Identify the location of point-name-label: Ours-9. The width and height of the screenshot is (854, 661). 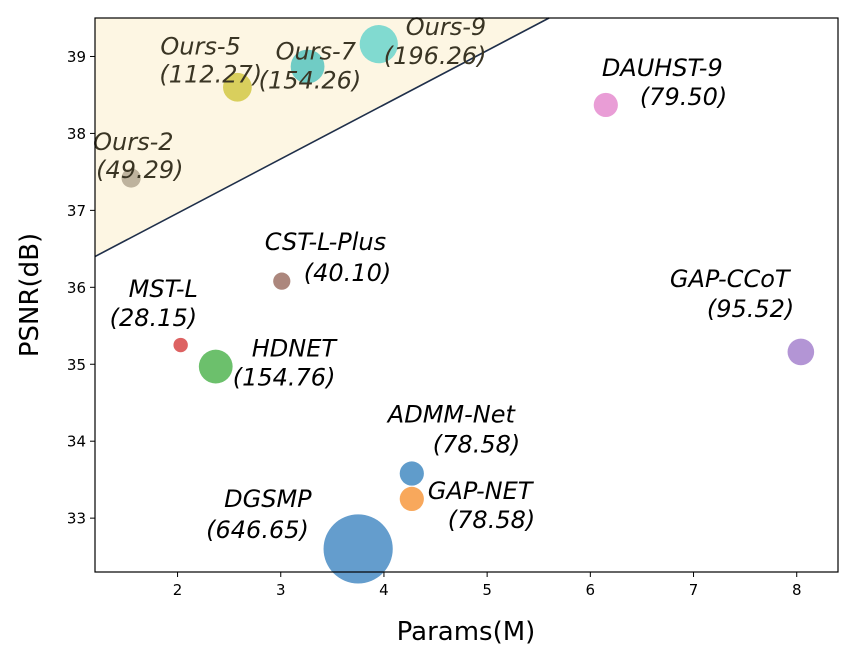
(446, 27).